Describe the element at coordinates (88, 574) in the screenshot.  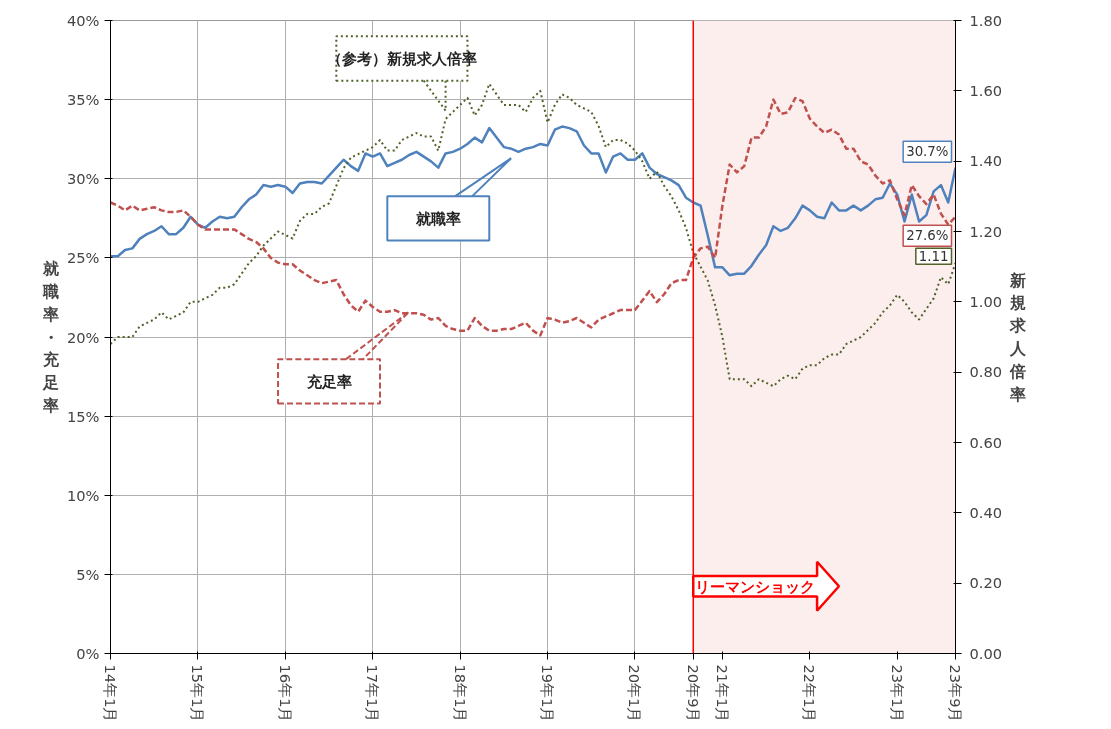
I see `y-tick-label: 5%` at that location.